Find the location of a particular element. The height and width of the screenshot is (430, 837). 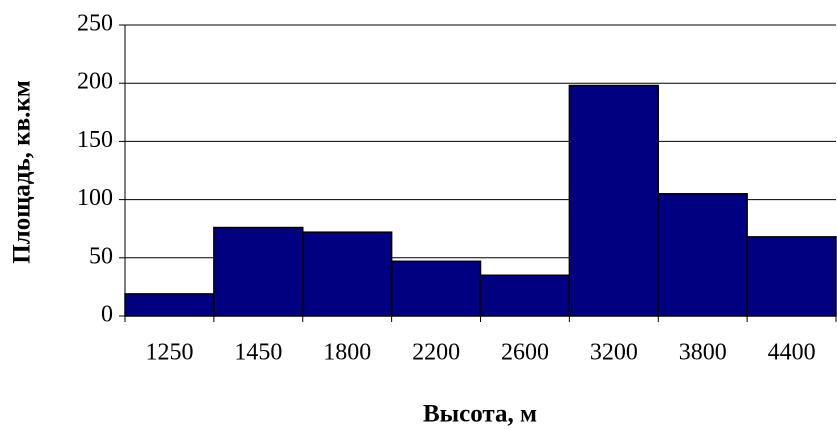

x-tick-label: 4400 is located at coordinates (792, 353).